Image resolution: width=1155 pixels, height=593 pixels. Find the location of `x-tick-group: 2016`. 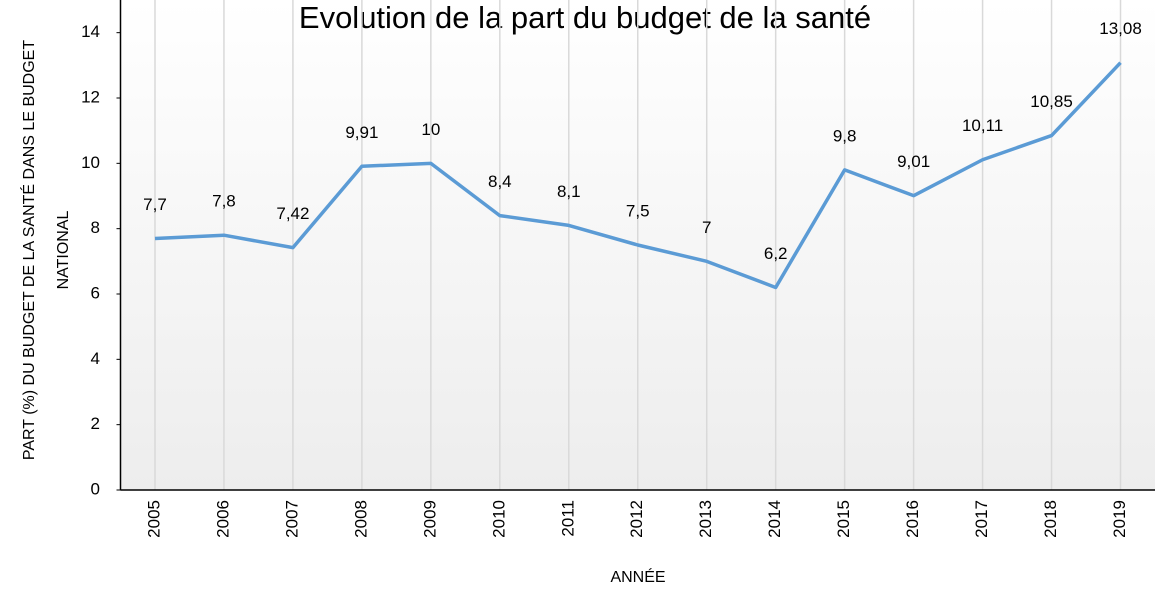

x-tick-group: 2016 is located at coordinates (912, 519).